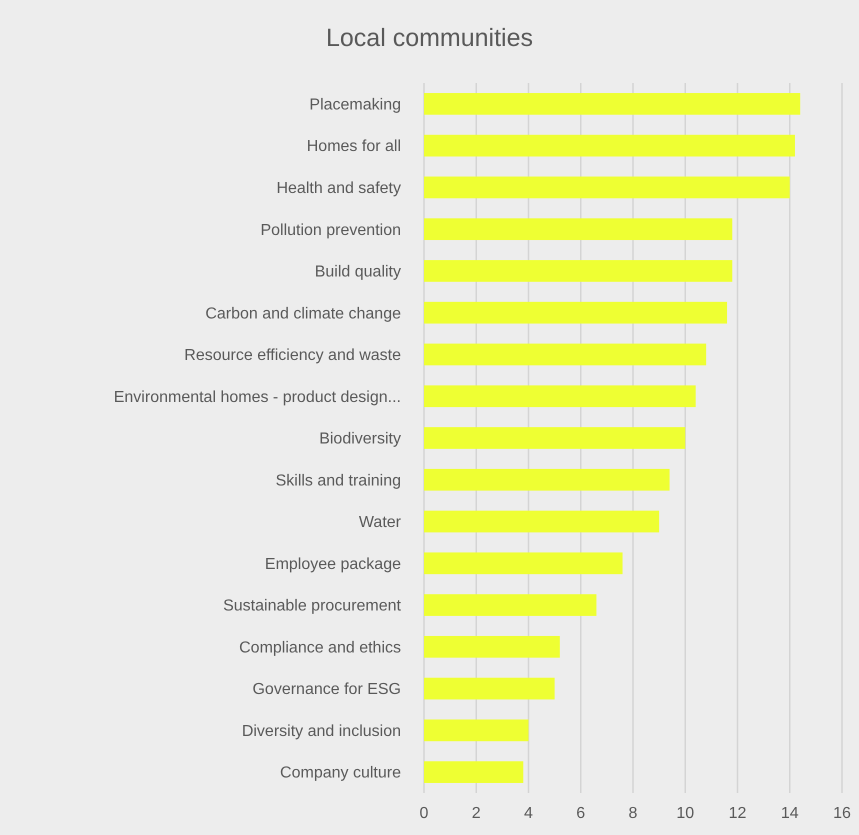  Describe the element at coordinates (333, 564) in the screenshot. I see `y-tick-label: Employee package` at that location.